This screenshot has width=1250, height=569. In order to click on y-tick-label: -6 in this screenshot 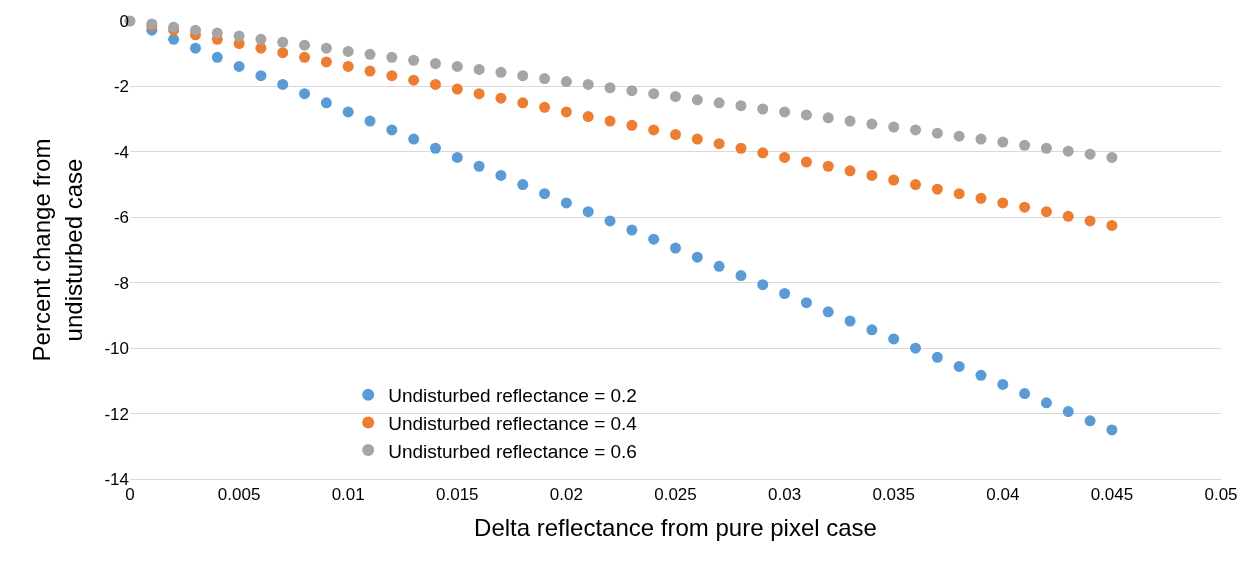, I will do `click(121, 218)`.